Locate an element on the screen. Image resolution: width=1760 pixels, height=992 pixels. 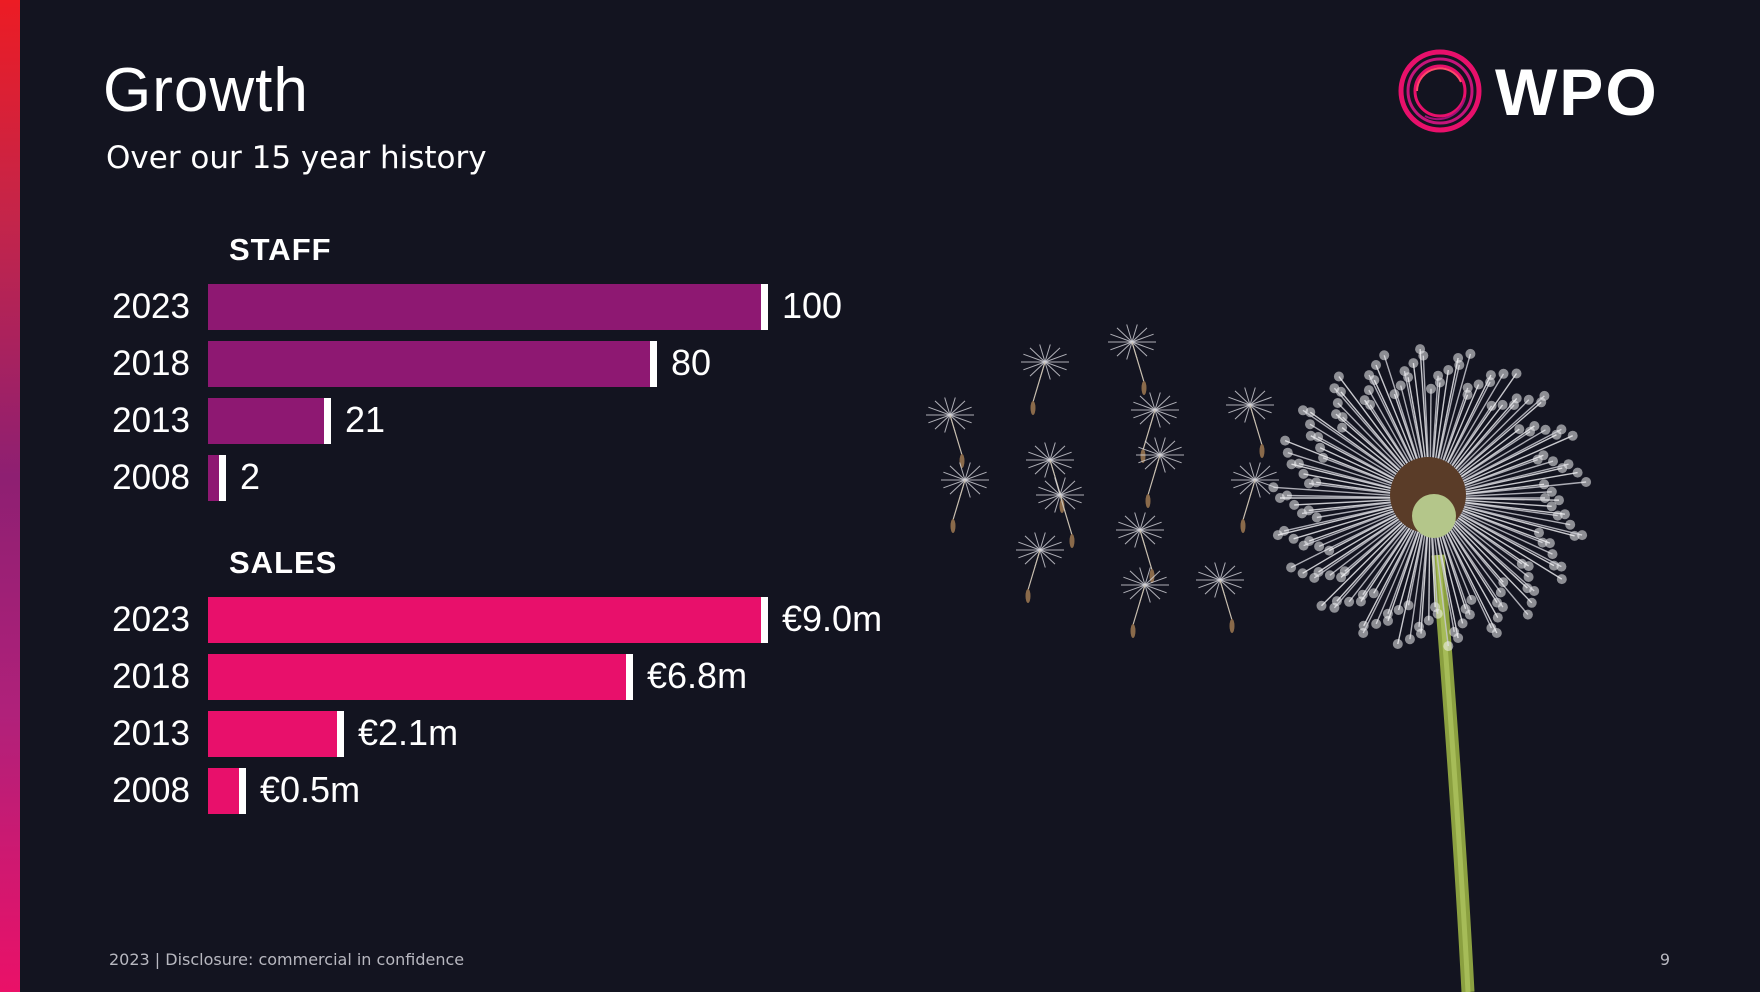
sales-chart-title: SALES is located at coordinates (283, 562).